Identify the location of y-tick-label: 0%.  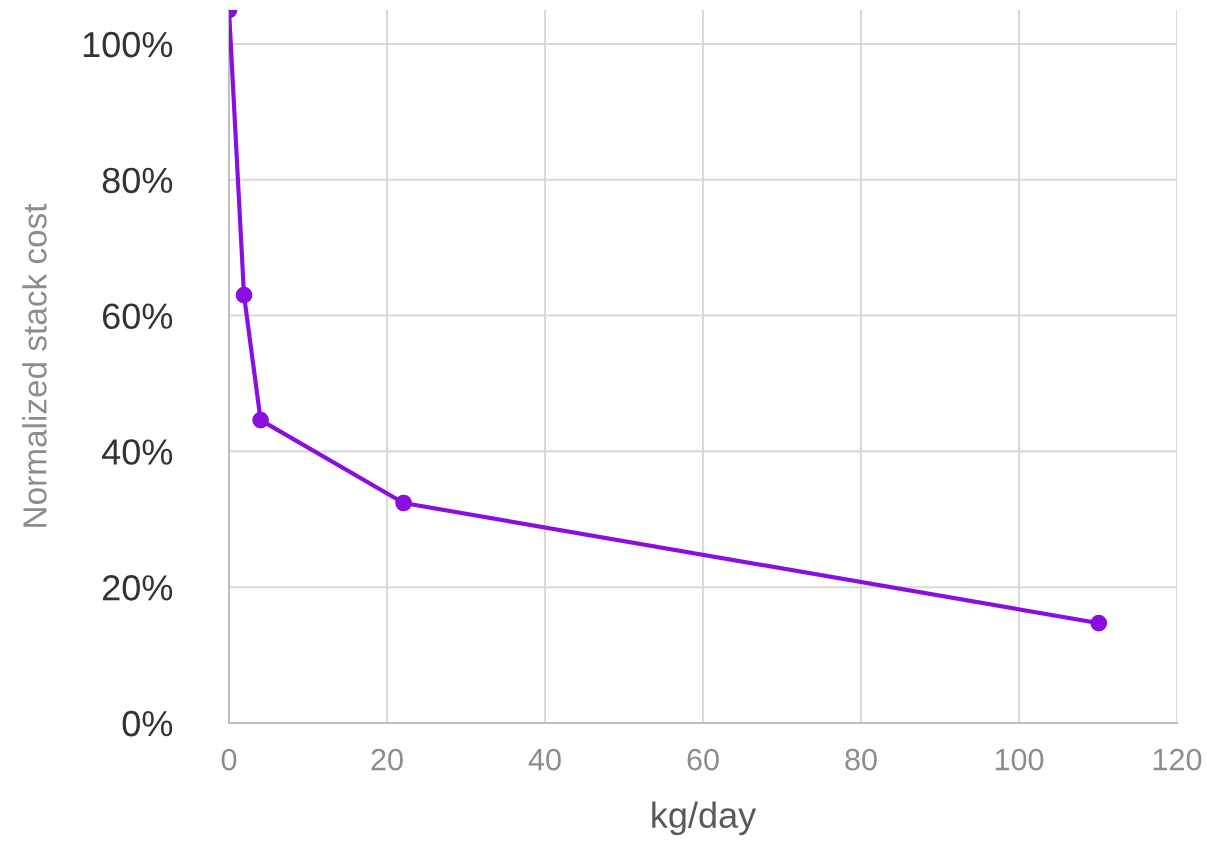
(147, 723).